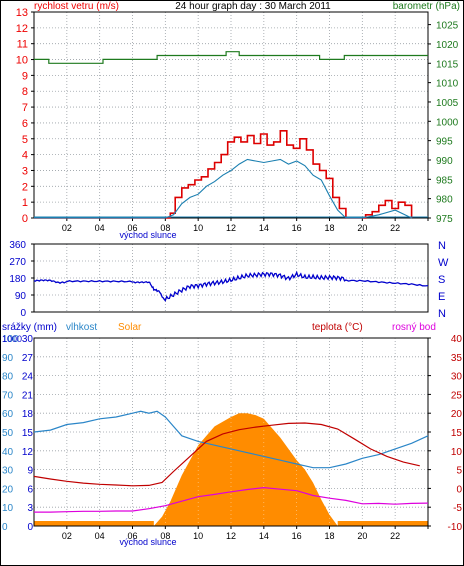 Image resolution: width=464 pixels, height=566 pixels. I want to click on panel3-rain-tick: 0, so click(30, 527).